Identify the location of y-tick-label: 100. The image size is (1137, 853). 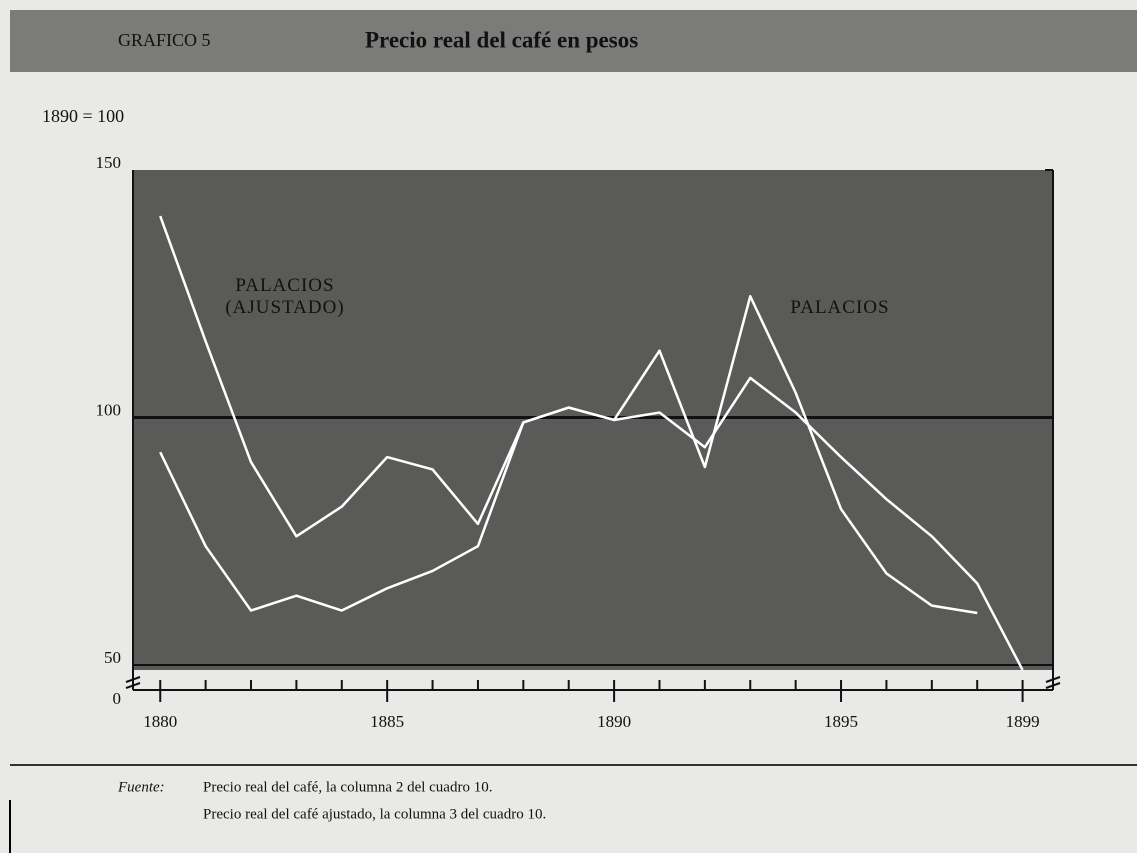
(109, 409).